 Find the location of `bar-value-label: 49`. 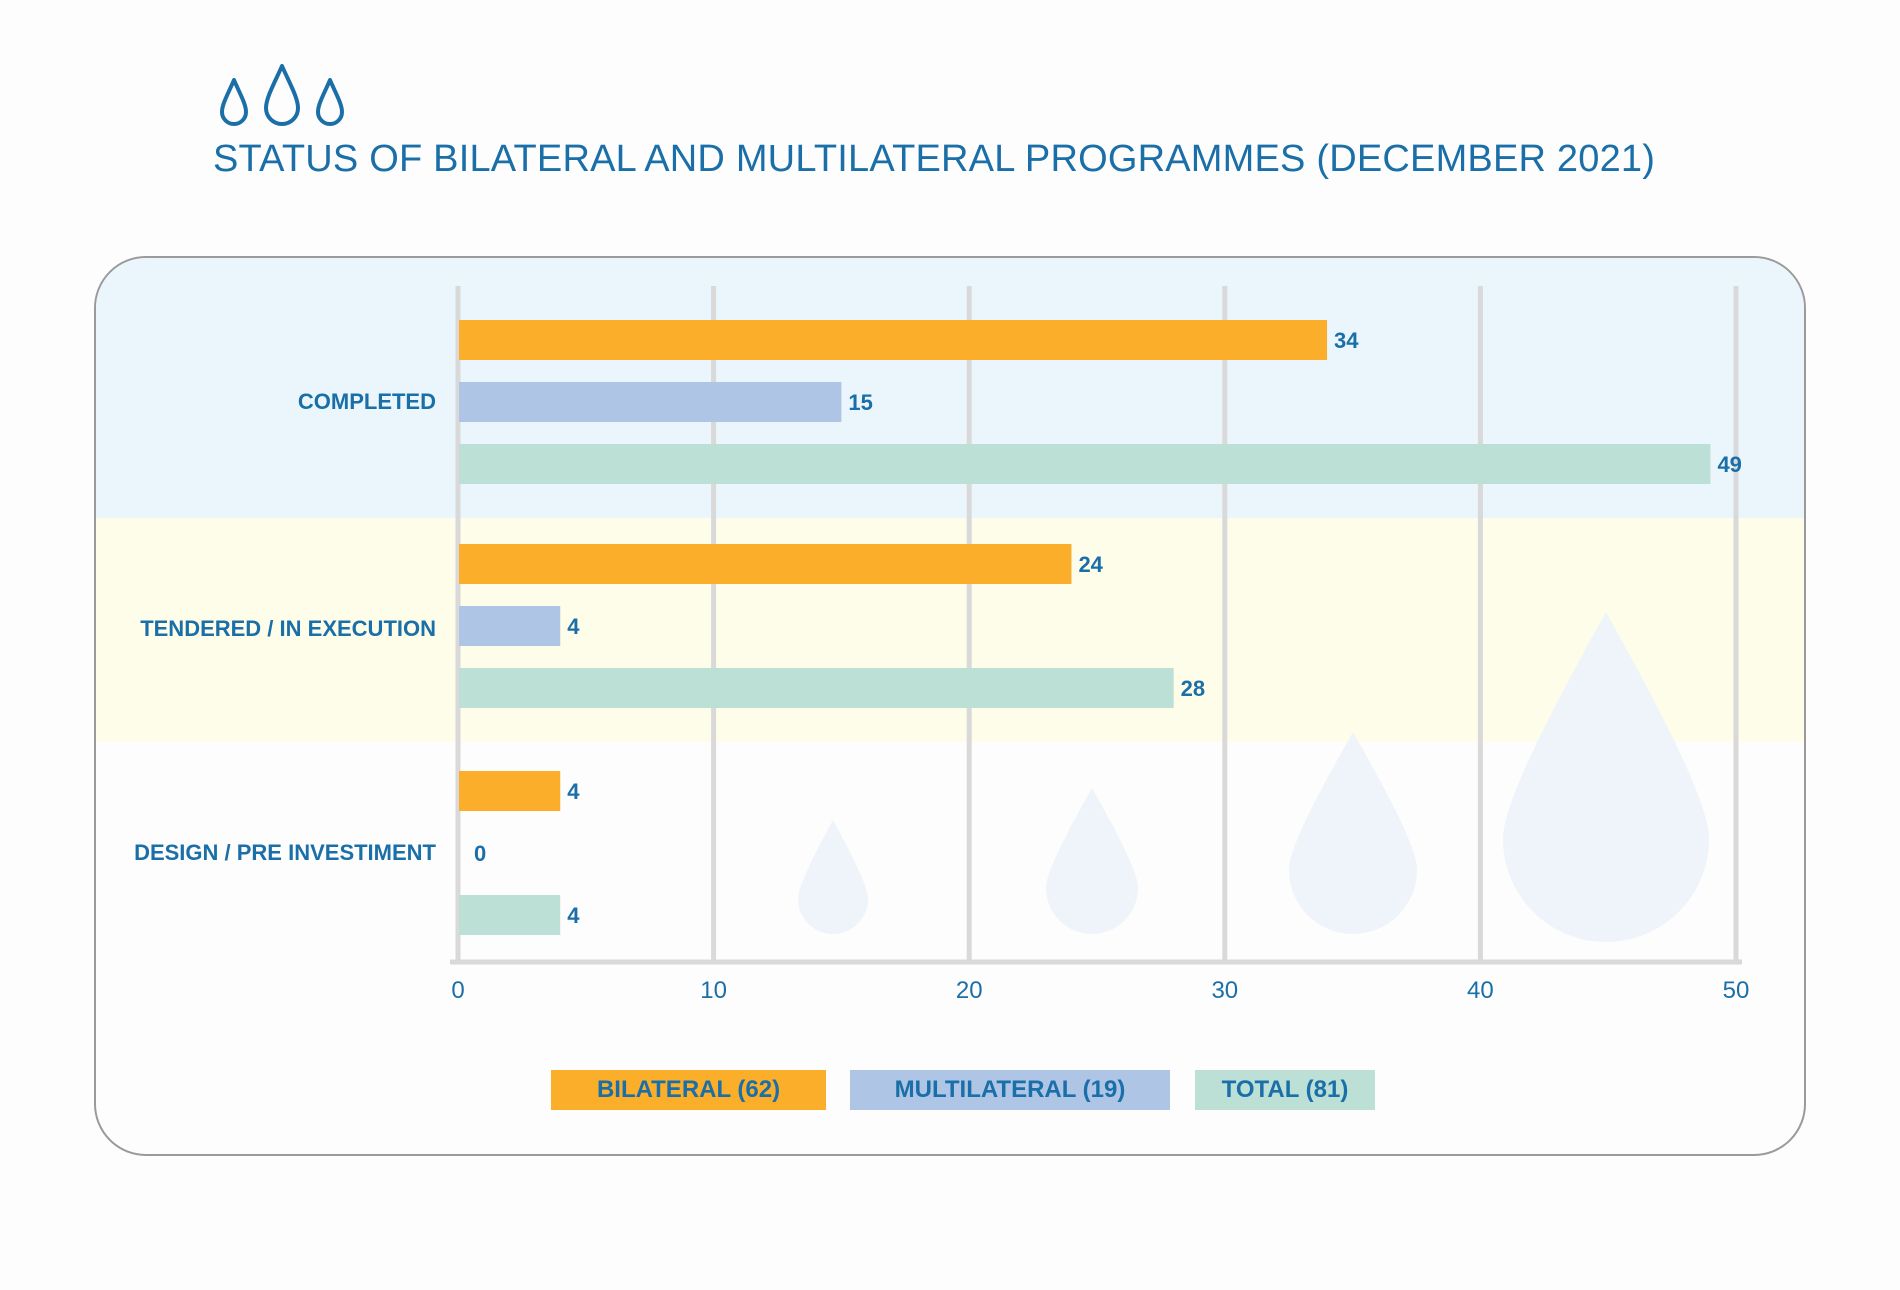

bar-value-label: 49 is located at coordinates (1729, 464).